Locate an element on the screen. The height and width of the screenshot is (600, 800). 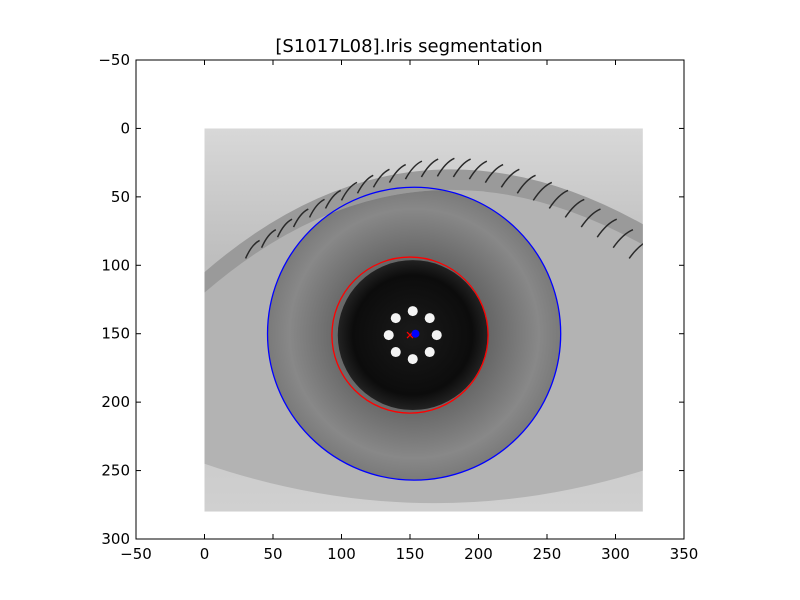
y-tick-label: 50 is located at coordinates (120, 197).